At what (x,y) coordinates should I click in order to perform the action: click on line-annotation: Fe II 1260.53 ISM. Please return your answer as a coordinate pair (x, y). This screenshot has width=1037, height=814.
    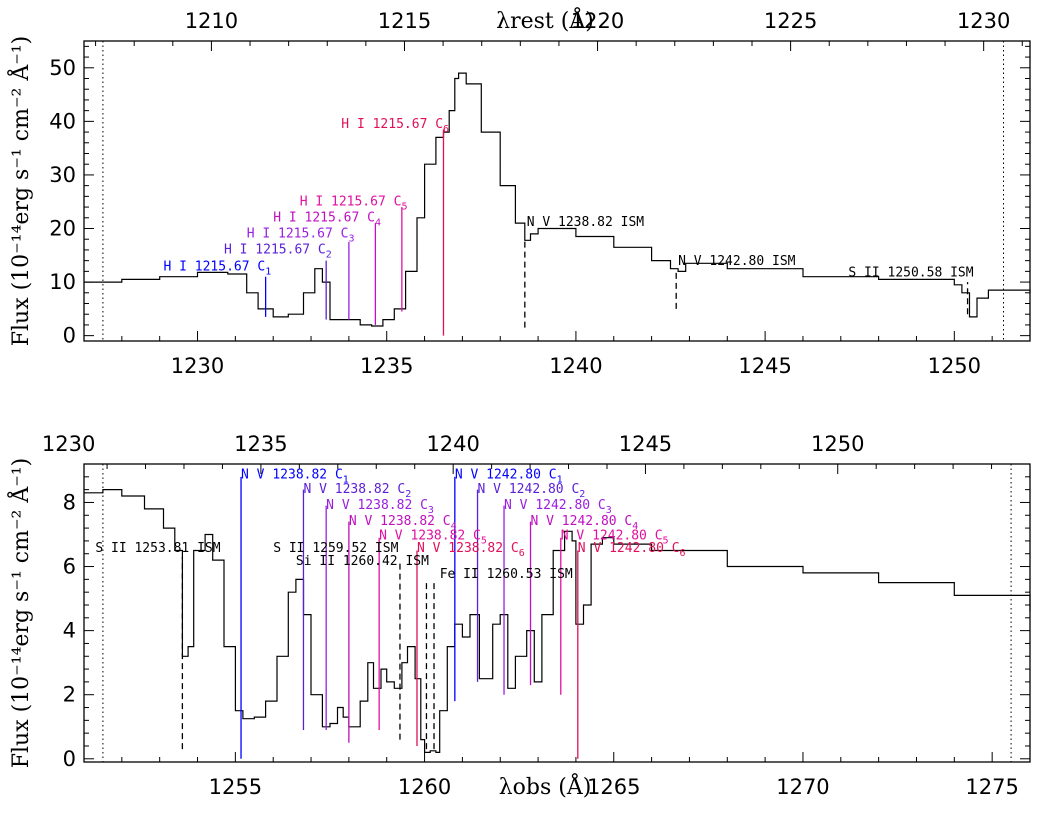
    Looking at the image, I should click on (506, 574).